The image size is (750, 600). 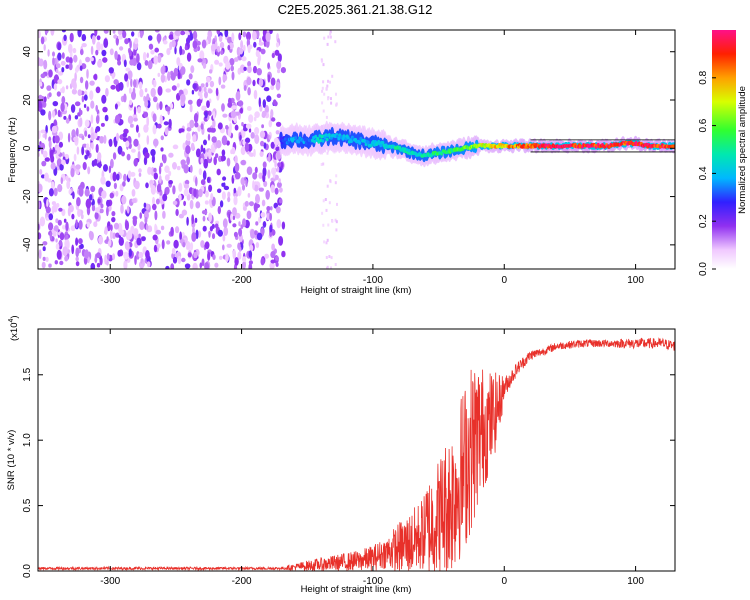 I want to click on snr-multiplier-exp: 4, so click(x=11, y=321).